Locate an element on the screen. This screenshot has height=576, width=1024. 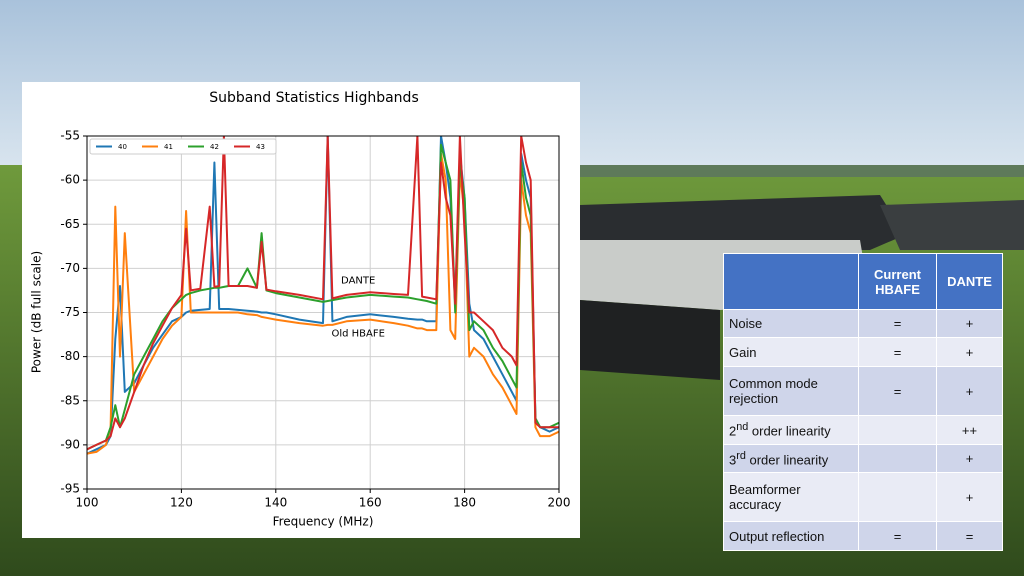
table-row: Common mode rejection = + is located at coordinates (863, 391).